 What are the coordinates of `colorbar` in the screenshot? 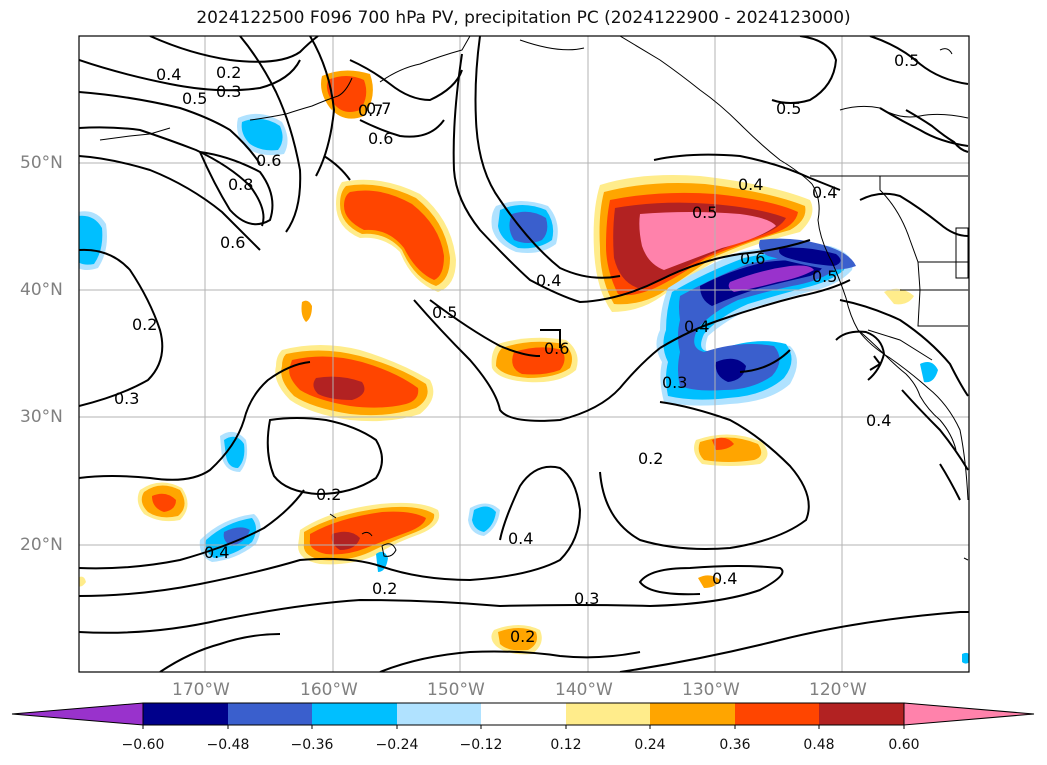 It's located at (523, 715).